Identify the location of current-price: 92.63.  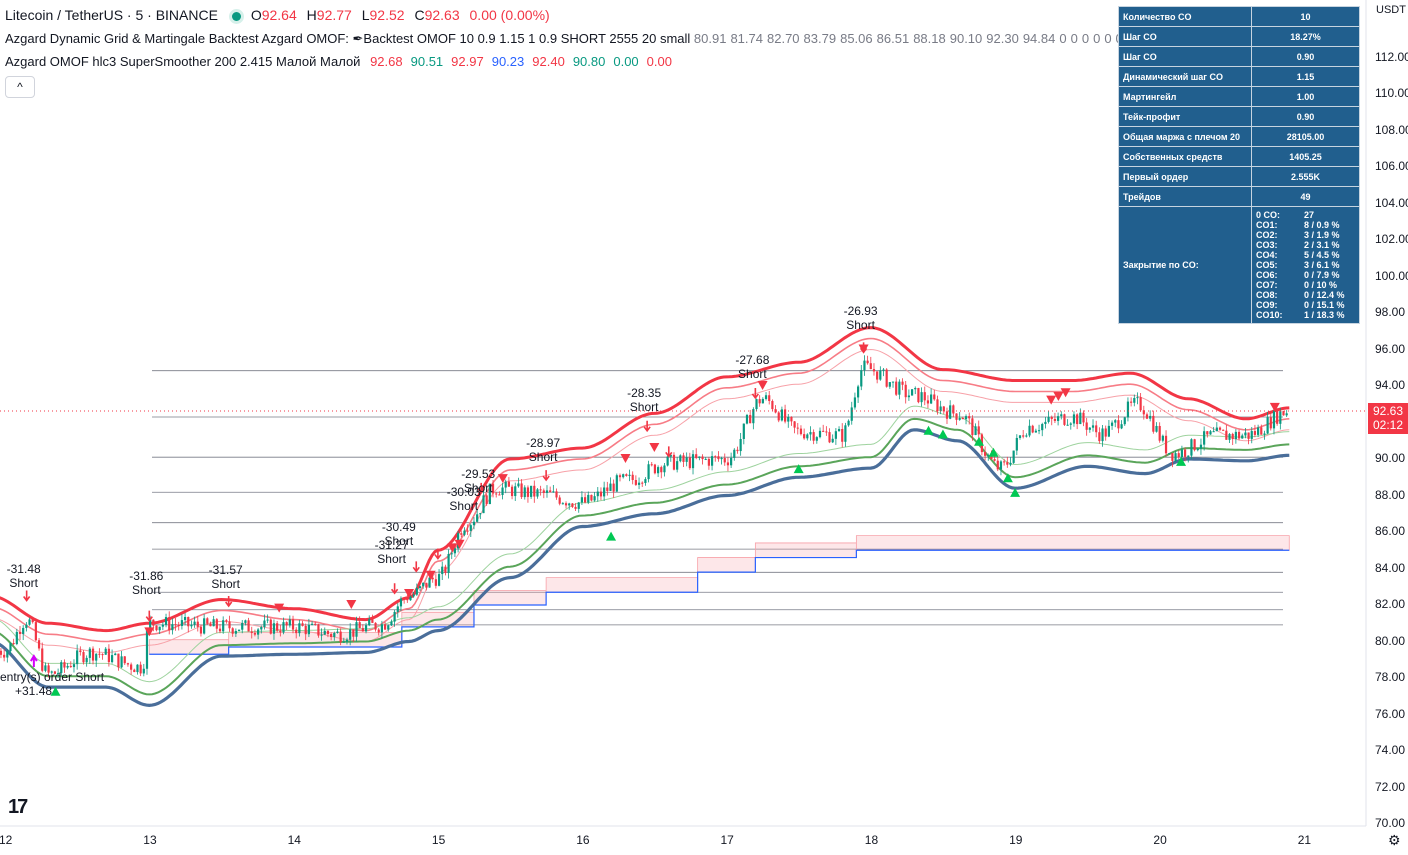
(1388, 411).